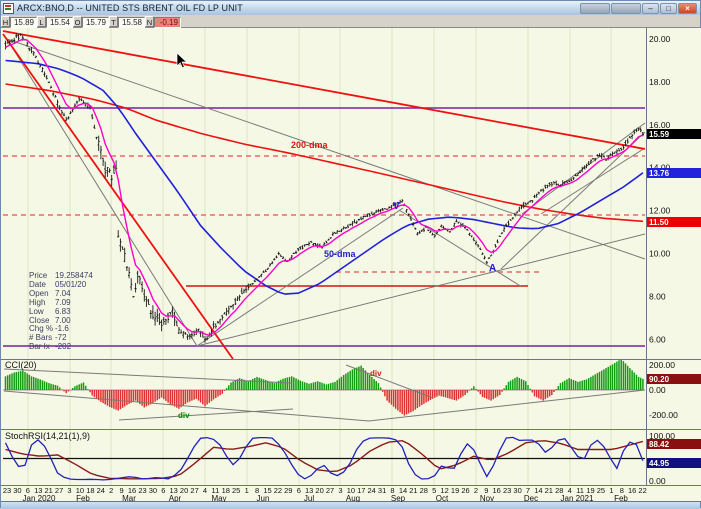 This screenshot has height=509, width=701. What do you see at coordinates (465, 490) in the screenshot?
I see `date-axis-tick: 26` at bounding box center [465, 490].